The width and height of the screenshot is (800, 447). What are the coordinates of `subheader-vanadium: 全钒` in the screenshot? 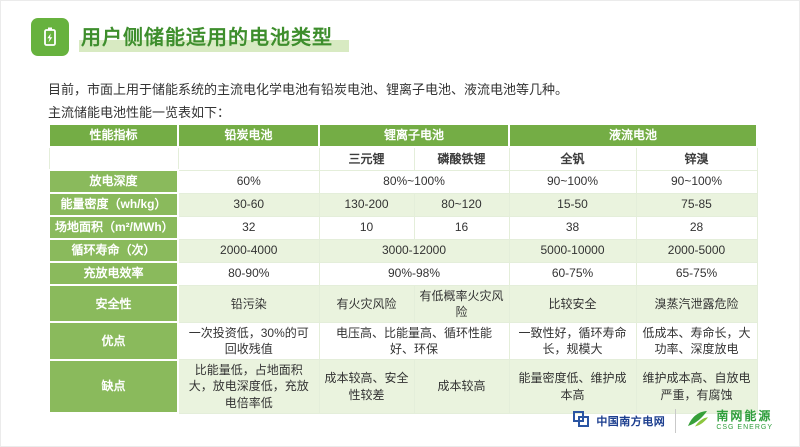 It's located at (572, 158).